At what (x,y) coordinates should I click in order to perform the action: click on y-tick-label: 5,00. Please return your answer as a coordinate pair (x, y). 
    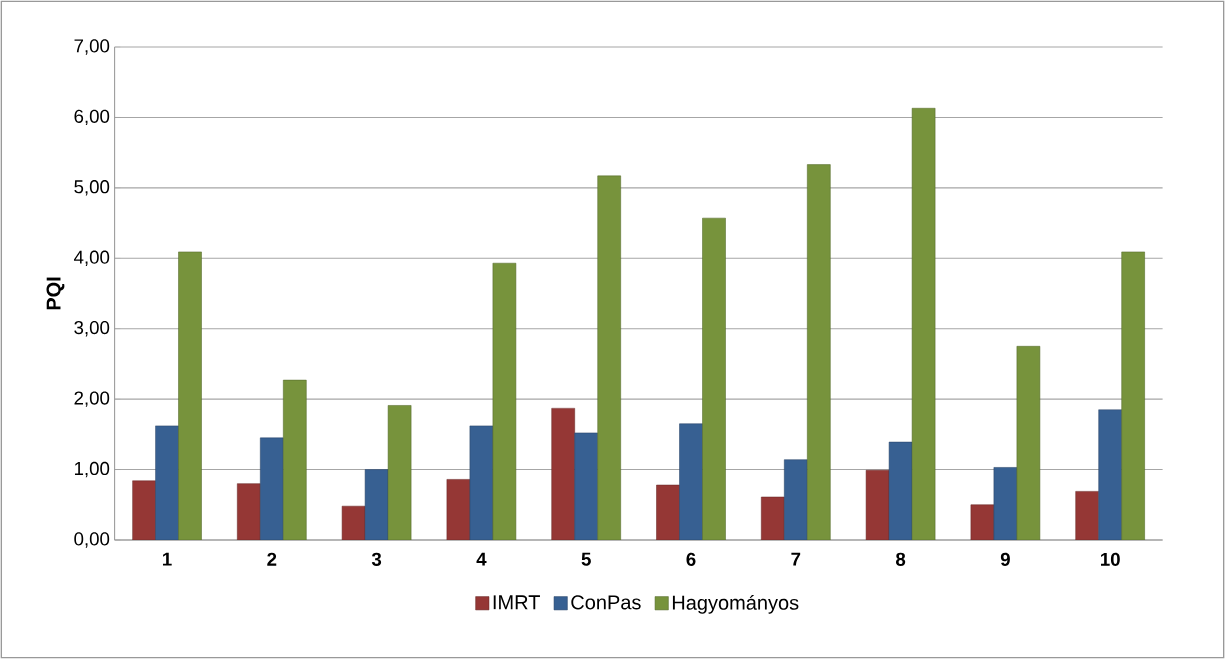
    Looking at the image, I should click on (92, 188).